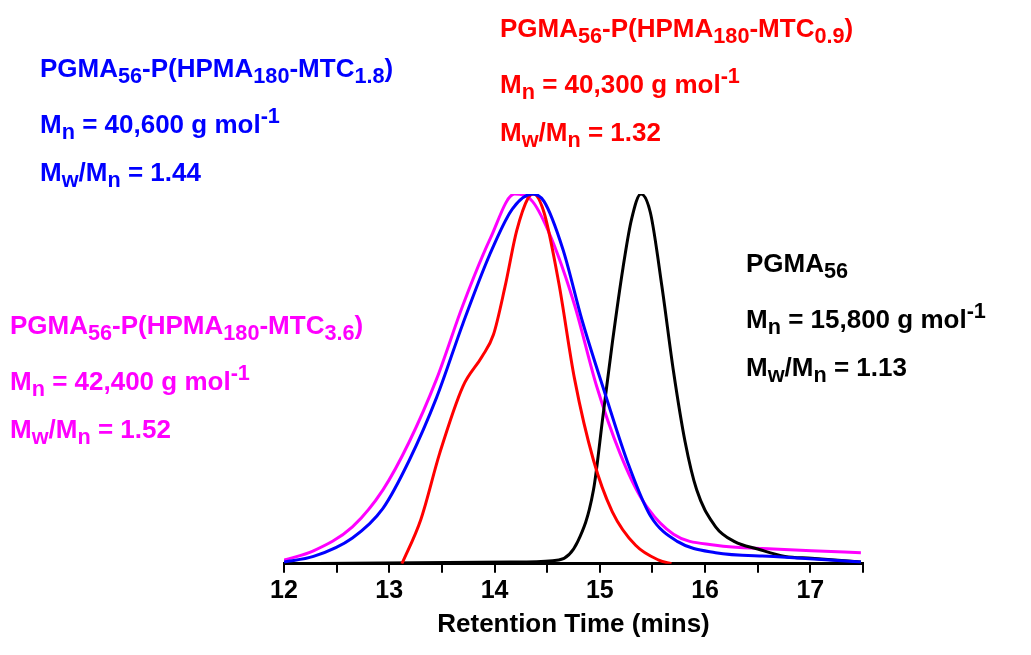 The width and height of the screenshot is (1031, 655). Describe the element at coordinates (494, 588) in the screenshot. I see `x-tick-label: 14` at that location.